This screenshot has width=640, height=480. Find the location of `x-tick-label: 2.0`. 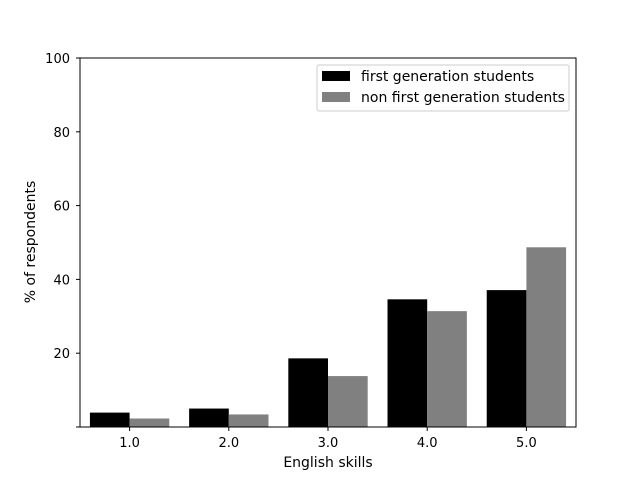

x-tick-label: 2.0 is located at coordinates (228, 443).